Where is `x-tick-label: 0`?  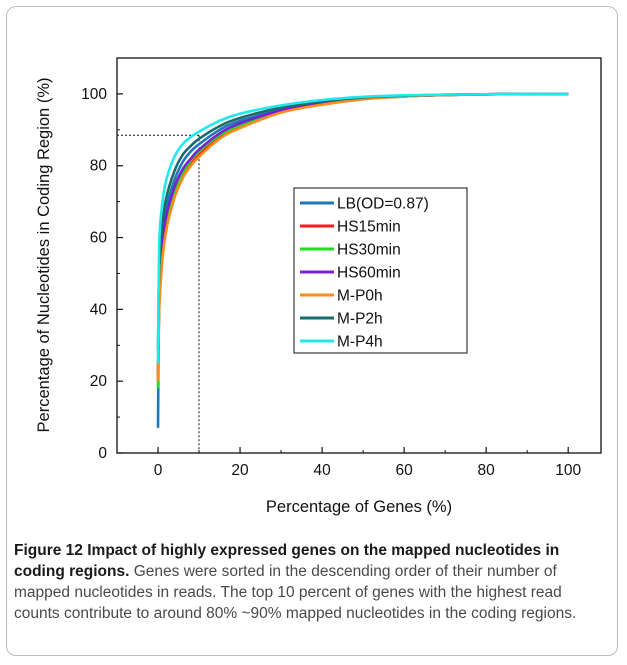 x-tick-label: 0 is located at coordinates (158, 470).